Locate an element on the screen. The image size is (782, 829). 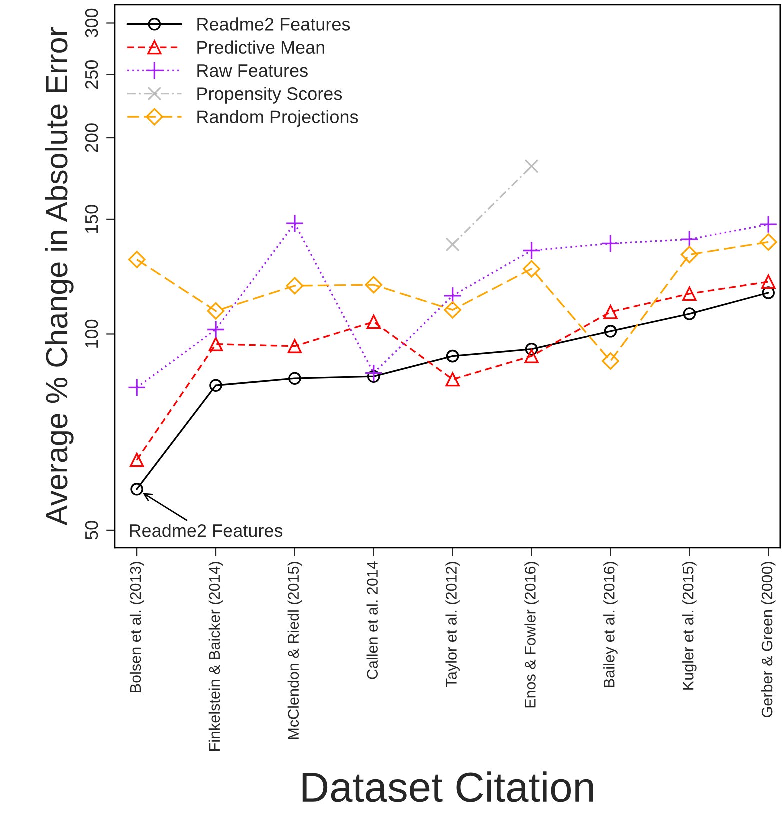
x-tick-label: McClendon & Riedl (2015) is located at coordinates (295, 651).